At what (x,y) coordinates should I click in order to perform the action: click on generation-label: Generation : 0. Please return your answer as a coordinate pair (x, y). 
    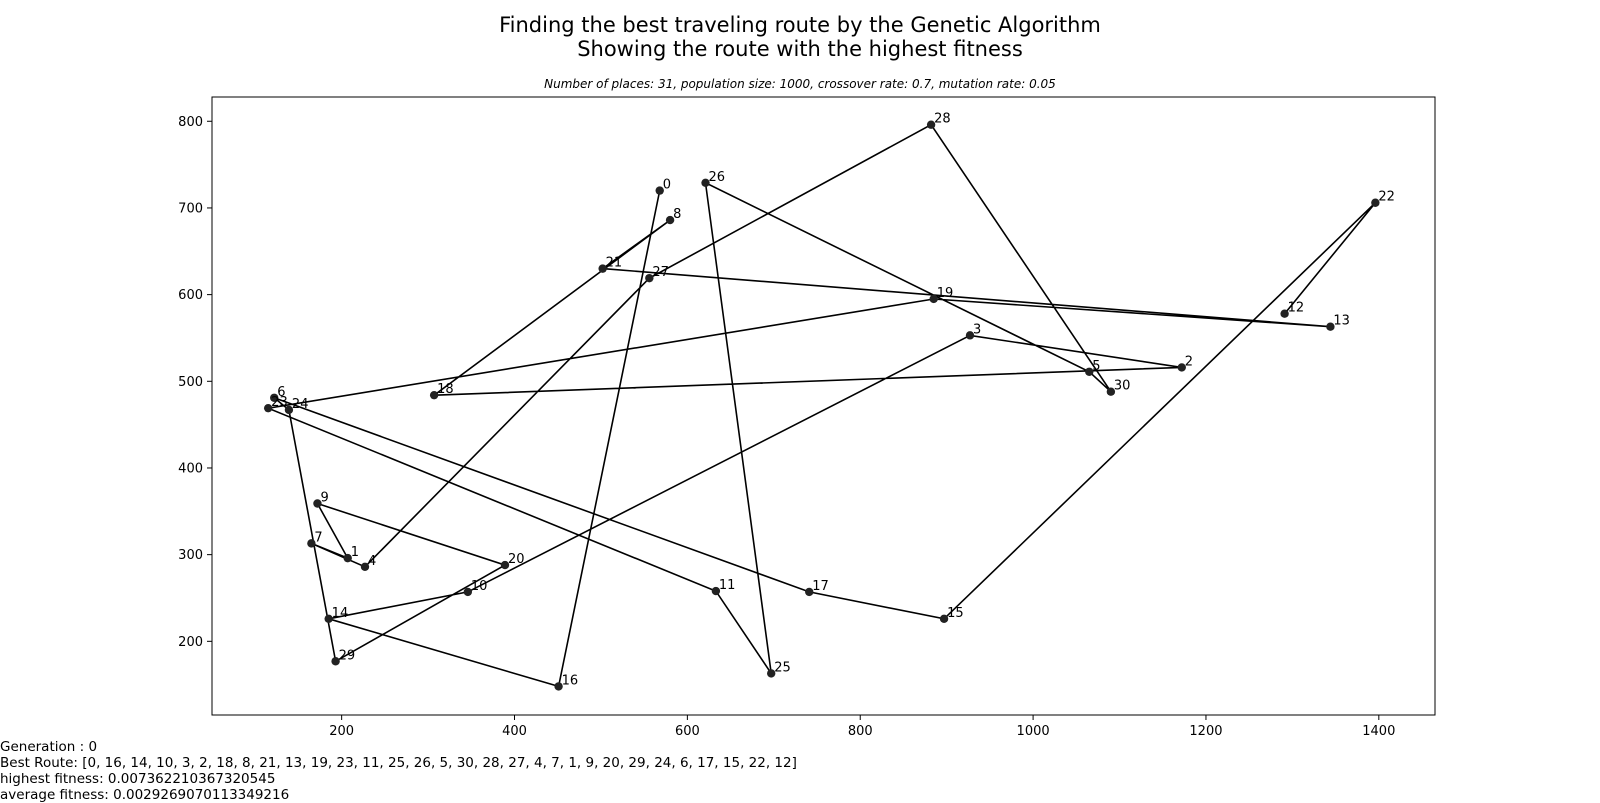
    Looking at the image, I should click on (49, 747).